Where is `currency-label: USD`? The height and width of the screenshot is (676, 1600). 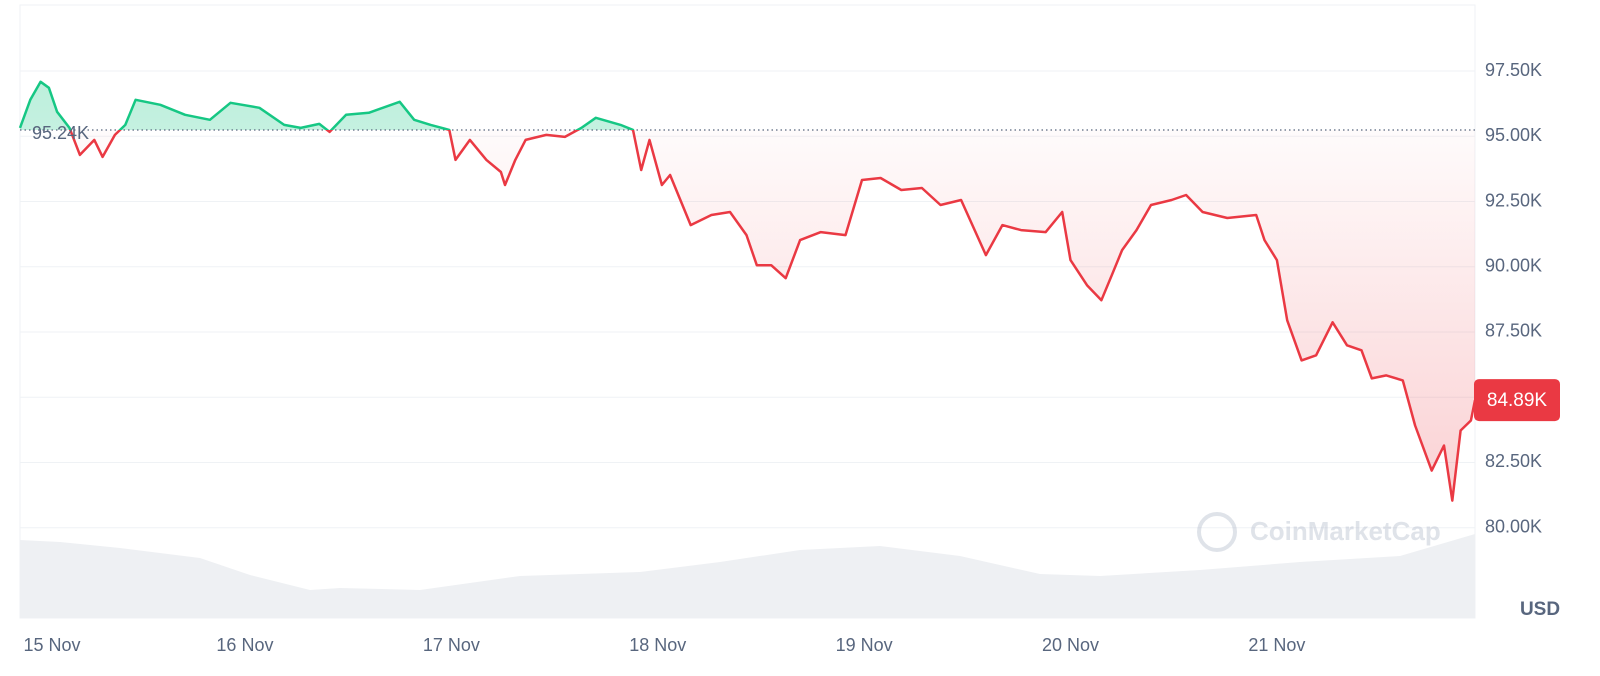 currency-label: USD is located at coordinates (1540, 609).